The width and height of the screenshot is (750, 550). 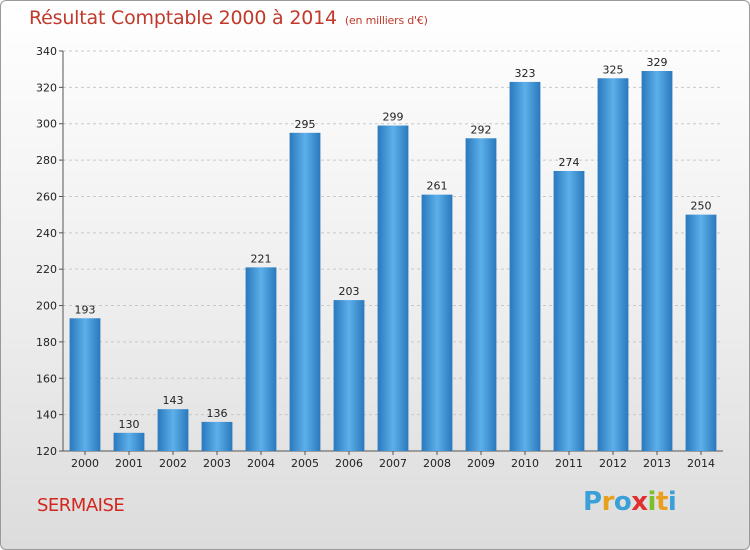 What do you see at coordinates (701, 463) in the screenshot?
I see `x-tick-label: 2014` at bounding box center [701, 463].